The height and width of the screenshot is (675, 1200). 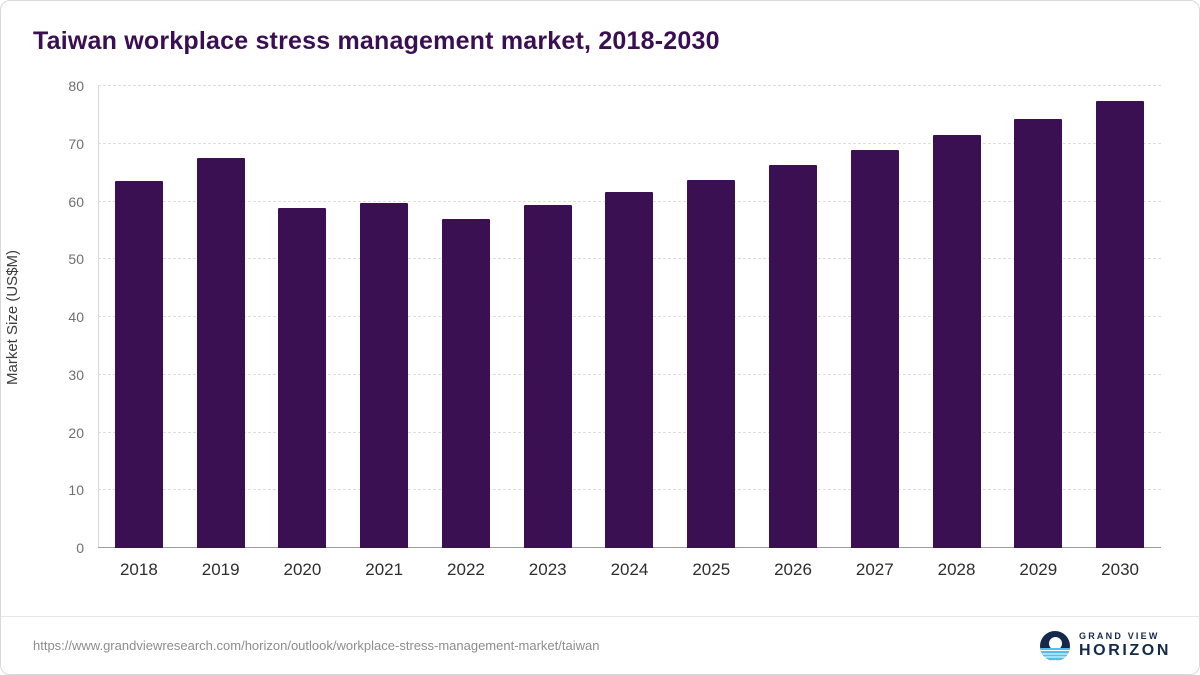 I want to click on bar-2021, so click(x=384, y=375).